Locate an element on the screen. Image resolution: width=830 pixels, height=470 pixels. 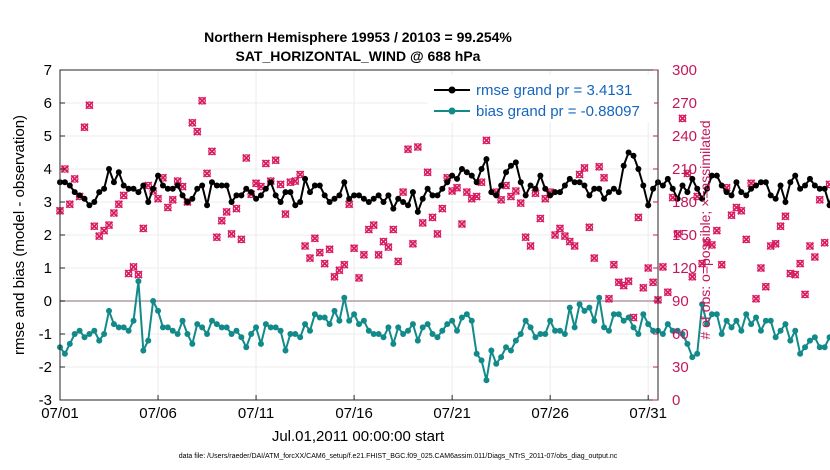
y2-tick-label: 90 is located at coordinates (680, 301).